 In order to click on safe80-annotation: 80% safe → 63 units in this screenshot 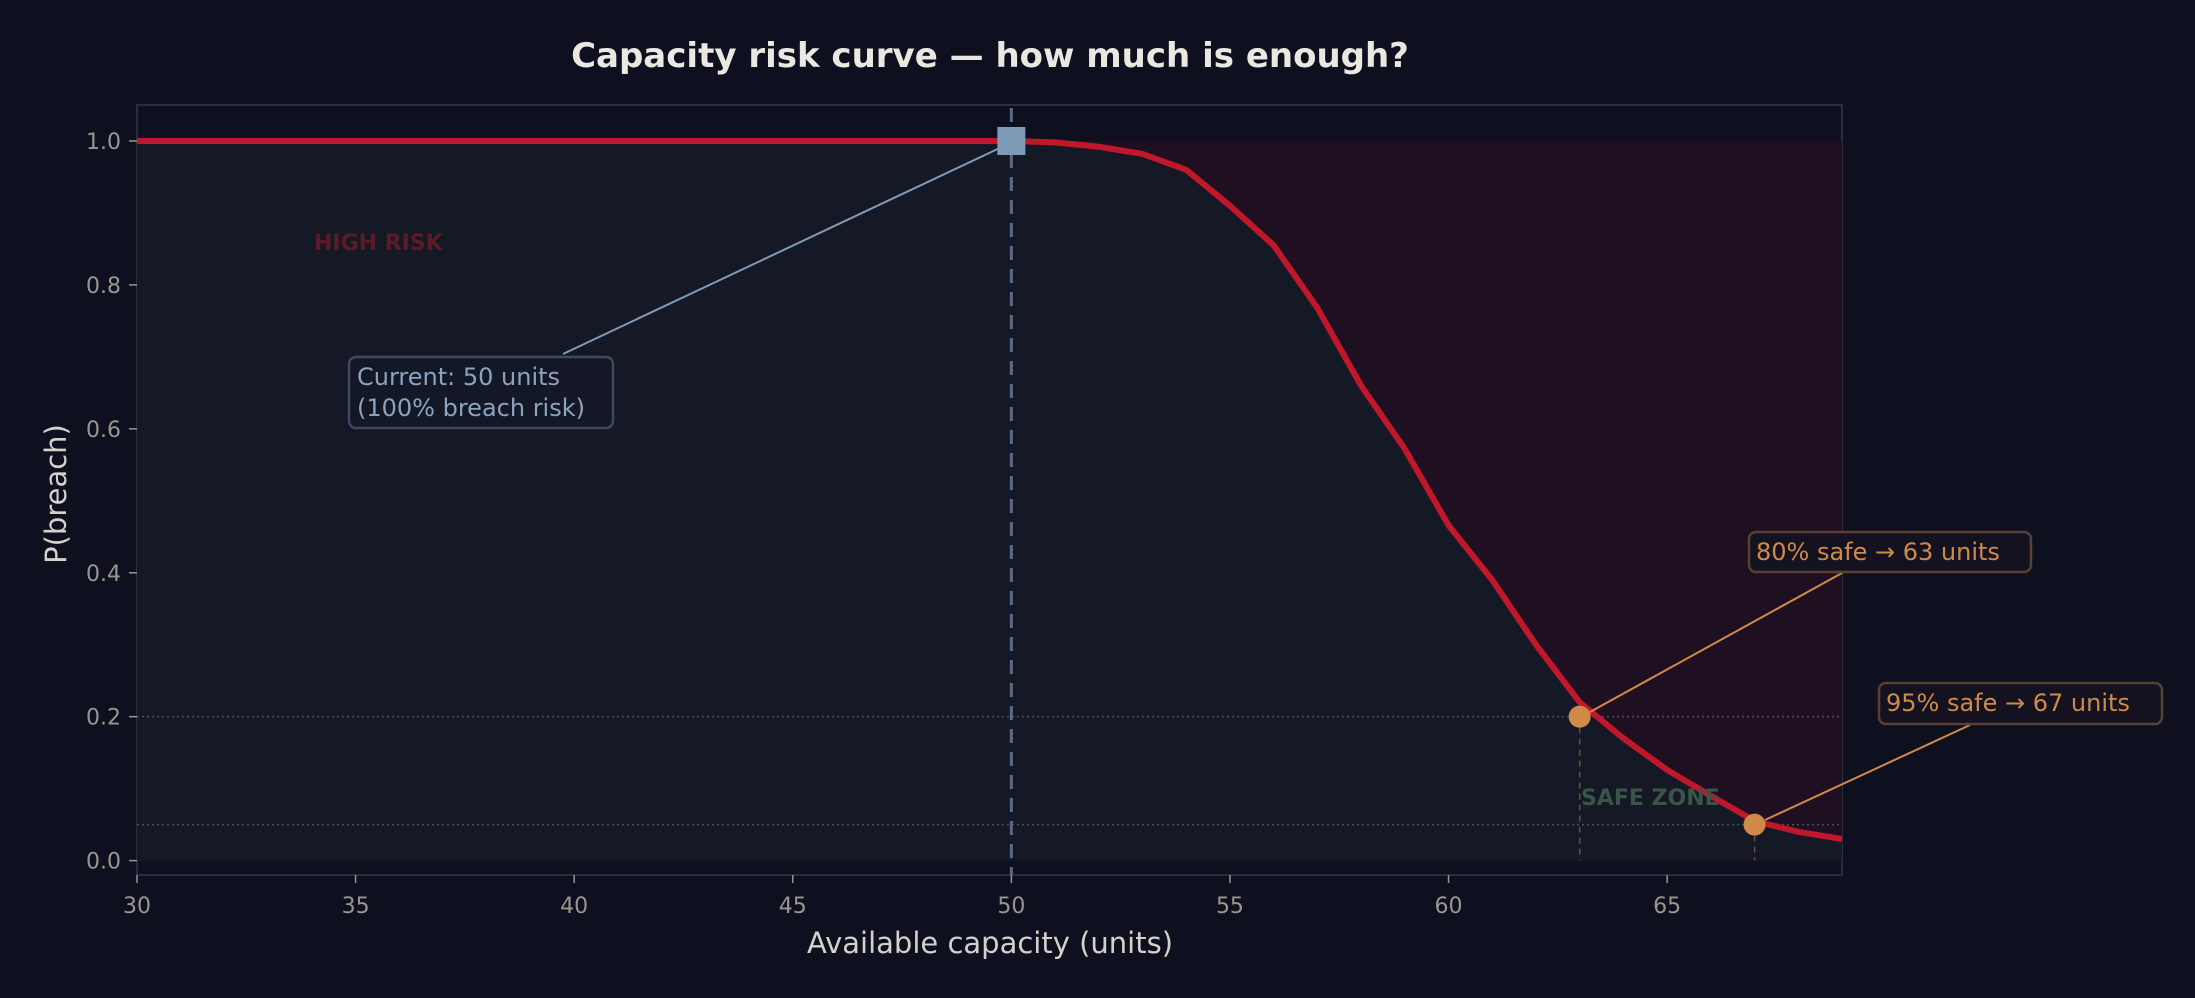, I will do `click(1811, 621)`.